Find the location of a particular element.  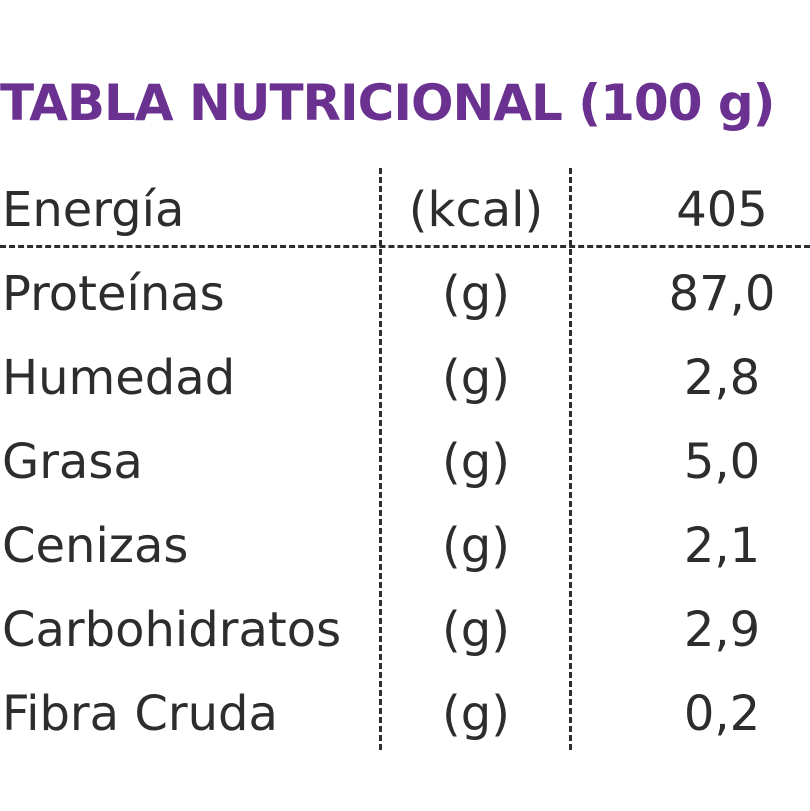

row-value: 0,2 is located at coordinates (722, 714).